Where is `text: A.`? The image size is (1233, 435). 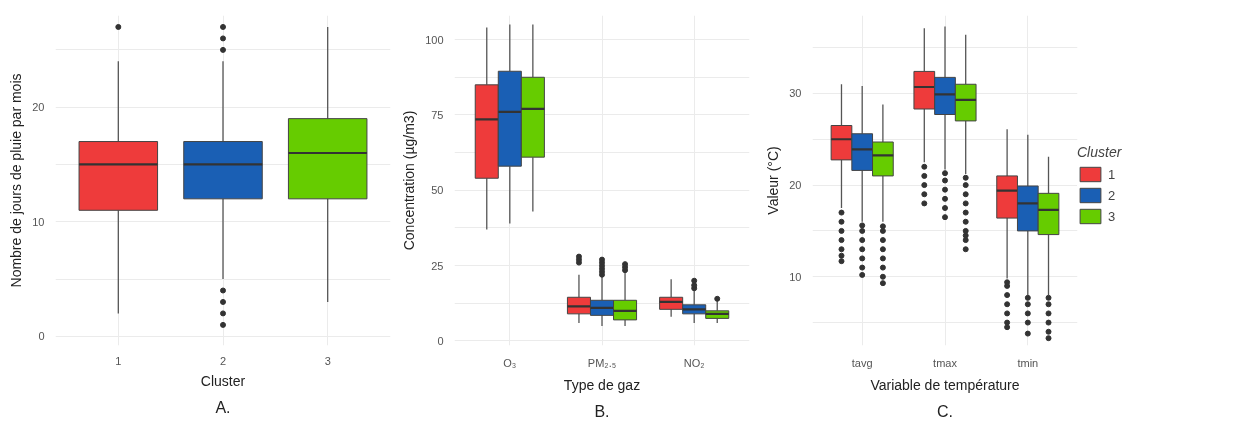 text: A. is located at coordinates (223, 407).